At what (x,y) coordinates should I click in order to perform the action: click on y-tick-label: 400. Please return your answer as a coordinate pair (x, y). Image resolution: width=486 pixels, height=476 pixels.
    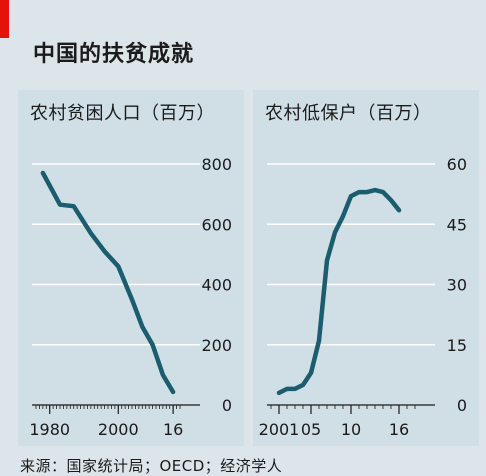
    Looking at the image, I should click on (216, 285).